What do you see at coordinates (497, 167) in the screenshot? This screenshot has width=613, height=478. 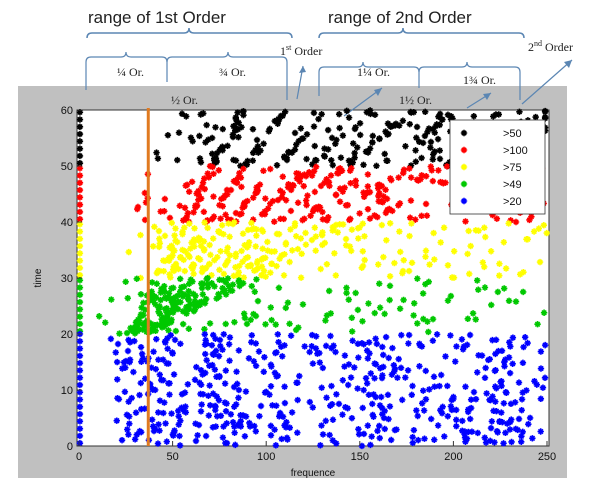 I see `legend: >50 >100 >75 >49 >20` at bounding box center [497, 167].